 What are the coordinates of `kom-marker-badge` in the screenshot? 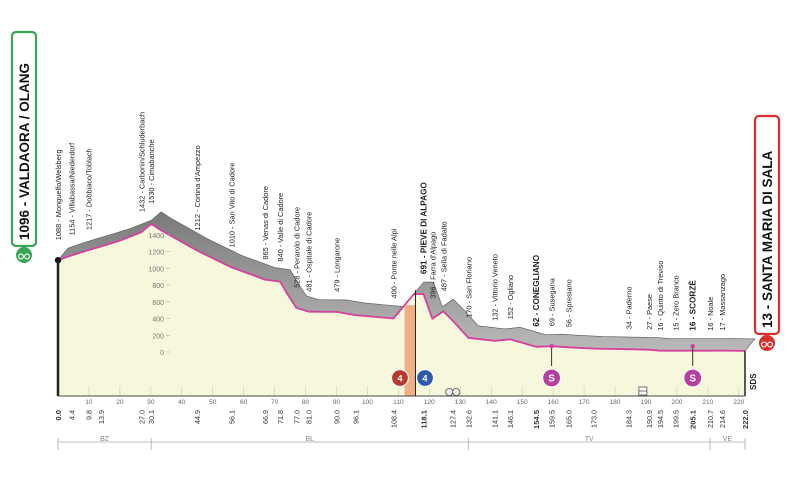 It's located at (400, 378).